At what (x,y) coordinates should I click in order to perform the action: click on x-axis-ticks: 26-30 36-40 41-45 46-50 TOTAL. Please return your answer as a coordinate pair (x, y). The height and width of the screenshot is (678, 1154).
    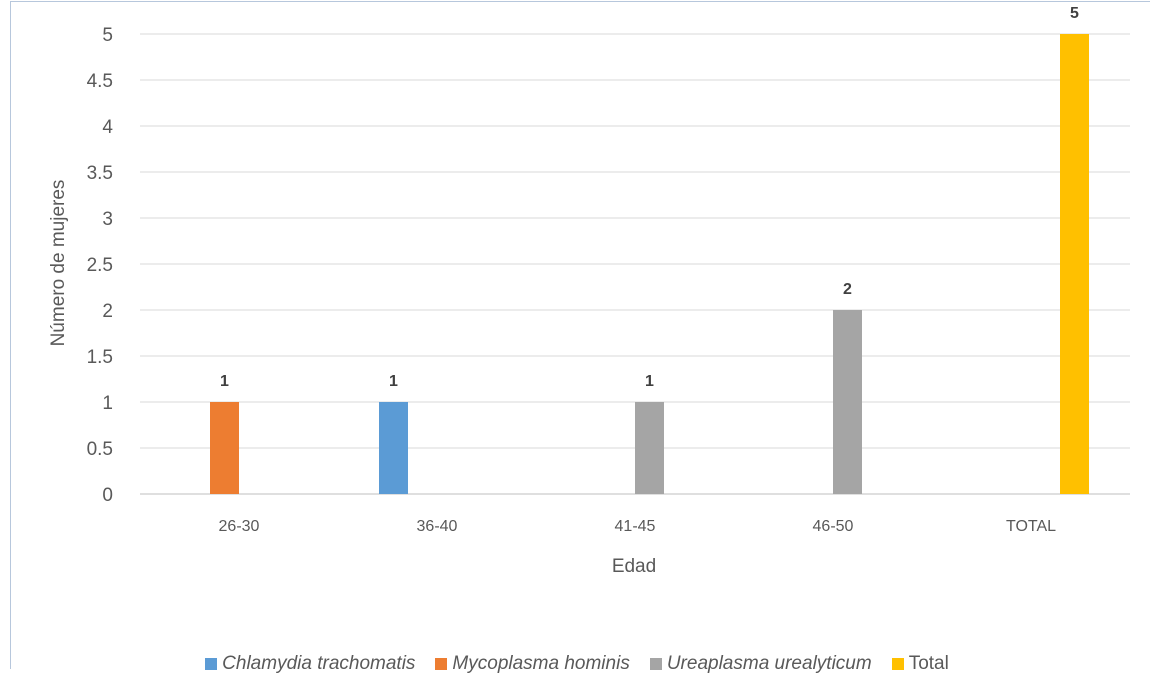
    Looking at the image, I should click on (638, 526).